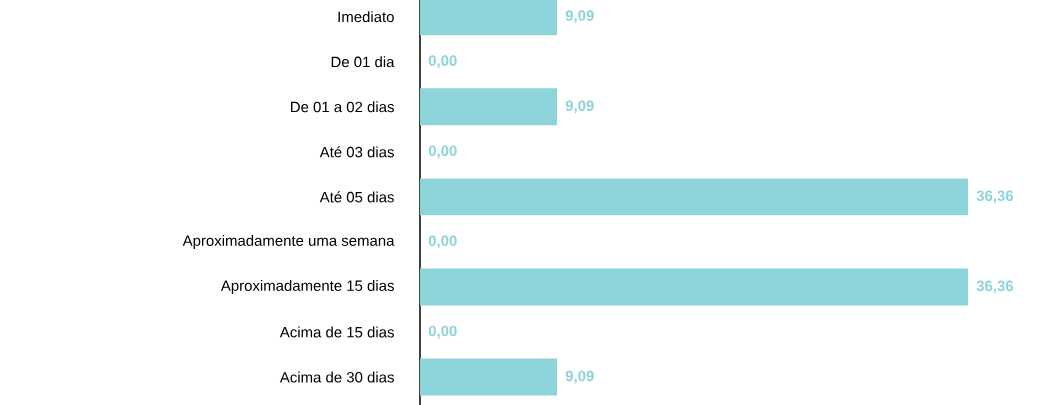 The image size is (1042, 405). What do you see at coordinates (336, 332) in the screenshot?
I see `y-tick-label: Acima de 15 dias` at bounding box center [336, 332].